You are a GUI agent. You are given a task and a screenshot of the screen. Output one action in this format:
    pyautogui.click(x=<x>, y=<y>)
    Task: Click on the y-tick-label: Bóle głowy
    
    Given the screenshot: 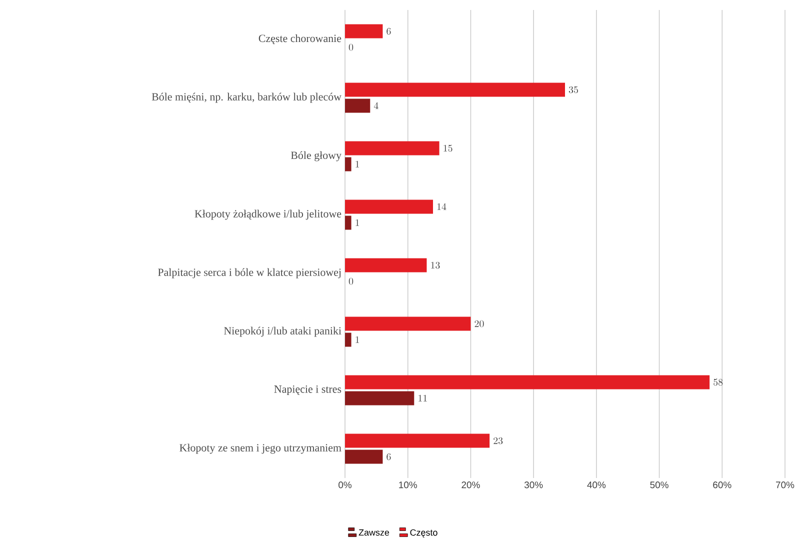 What is the action you would take?
    pyautogui.click(x=316, y=156)
    